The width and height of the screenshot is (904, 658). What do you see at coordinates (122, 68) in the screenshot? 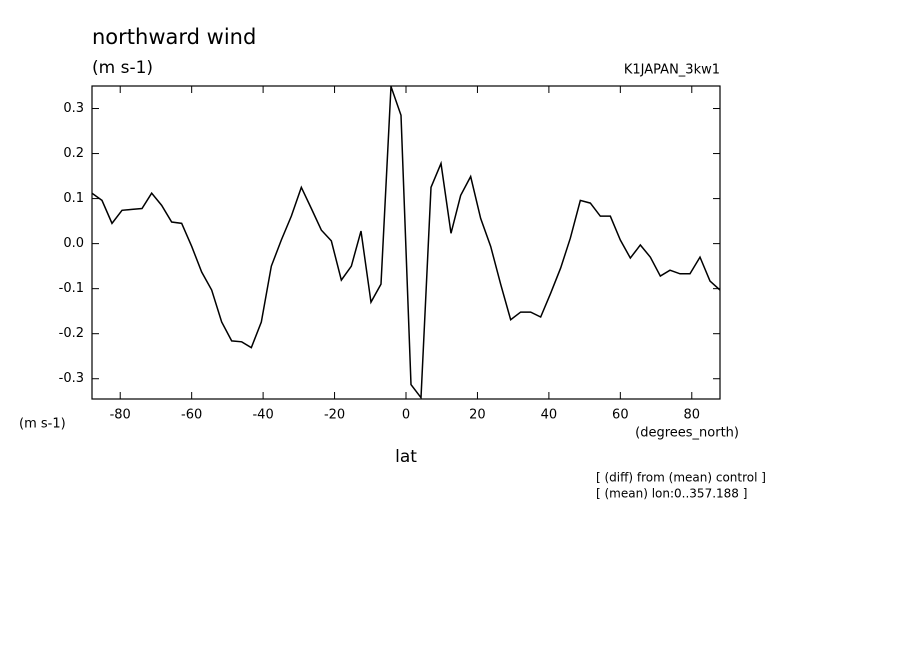
I see `chart-subtitle: (m s-1)` at bounding box center [122, 68].